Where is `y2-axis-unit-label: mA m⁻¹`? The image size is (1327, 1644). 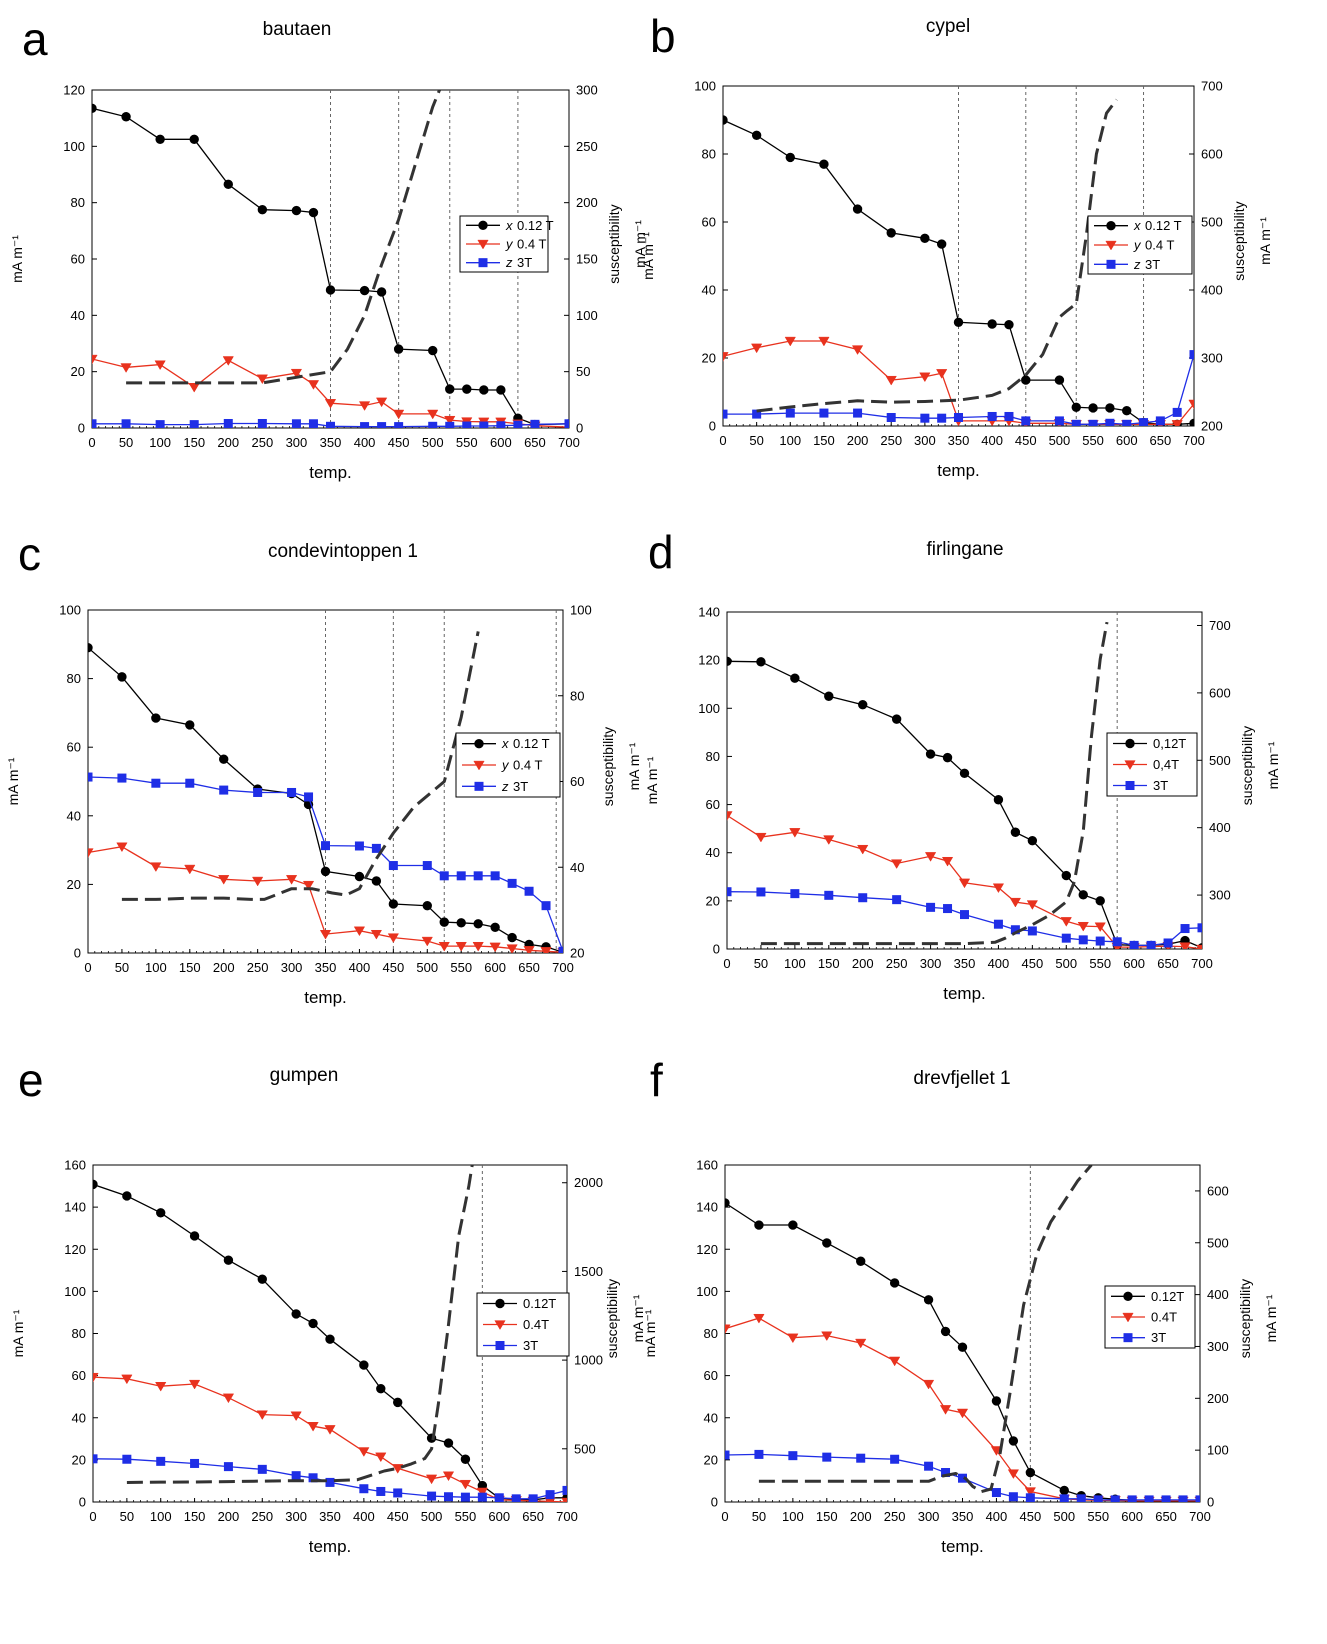 y2-axis-unit-label: mA m⁻¹ is located at coordinates (634, 766).